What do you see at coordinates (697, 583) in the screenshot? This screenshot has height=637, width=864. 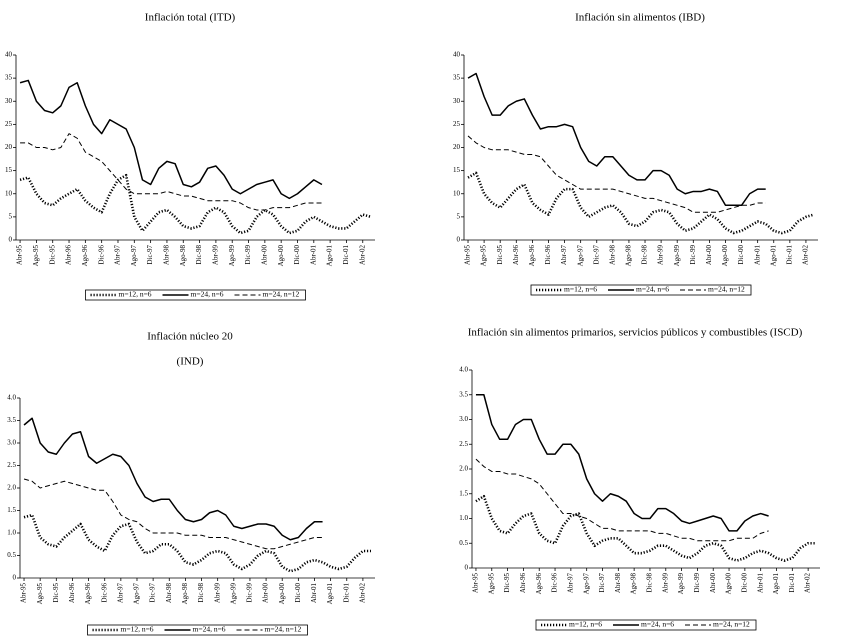 I see `x-tick-label: Dic-99` at bounding box center [697, 583].